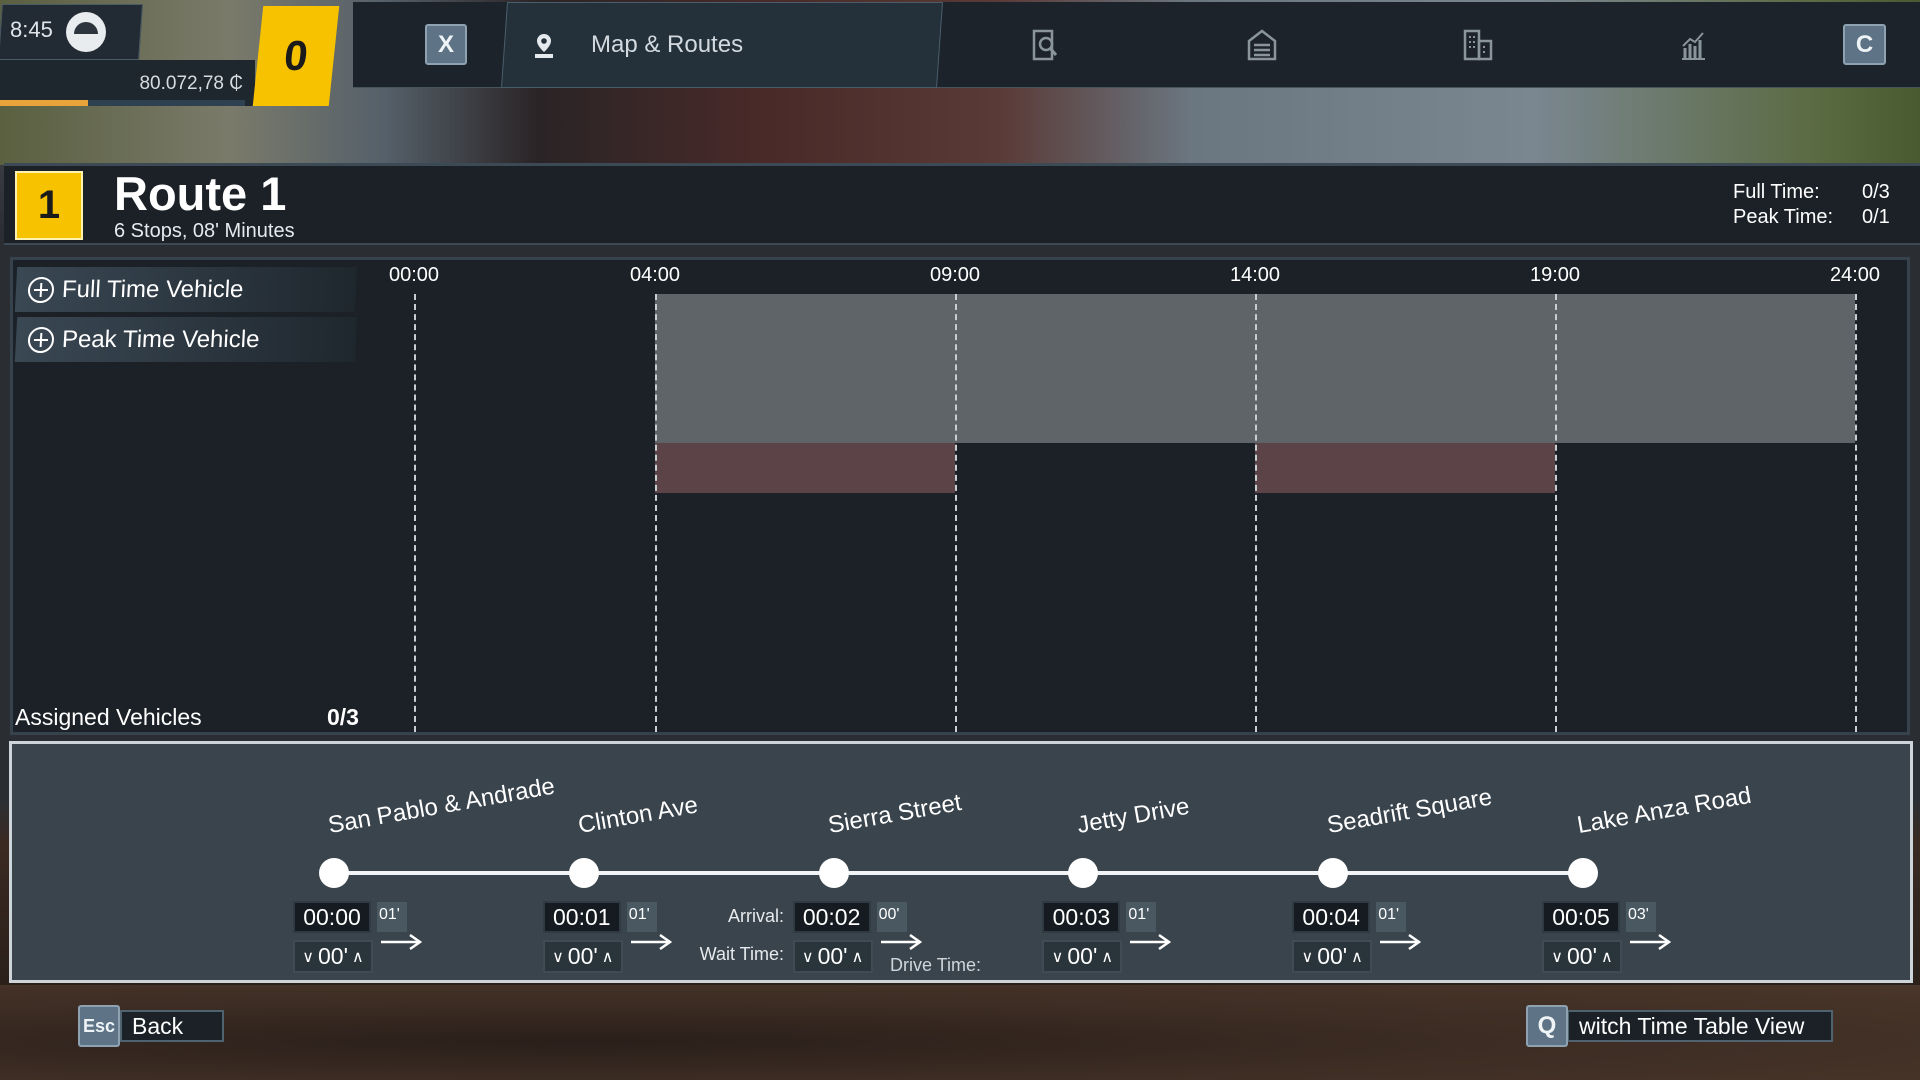  Describe the element at coordinates (153, 289) in the screenshot. I see `add-full-time-label: Full Time Vehicle` at that location.